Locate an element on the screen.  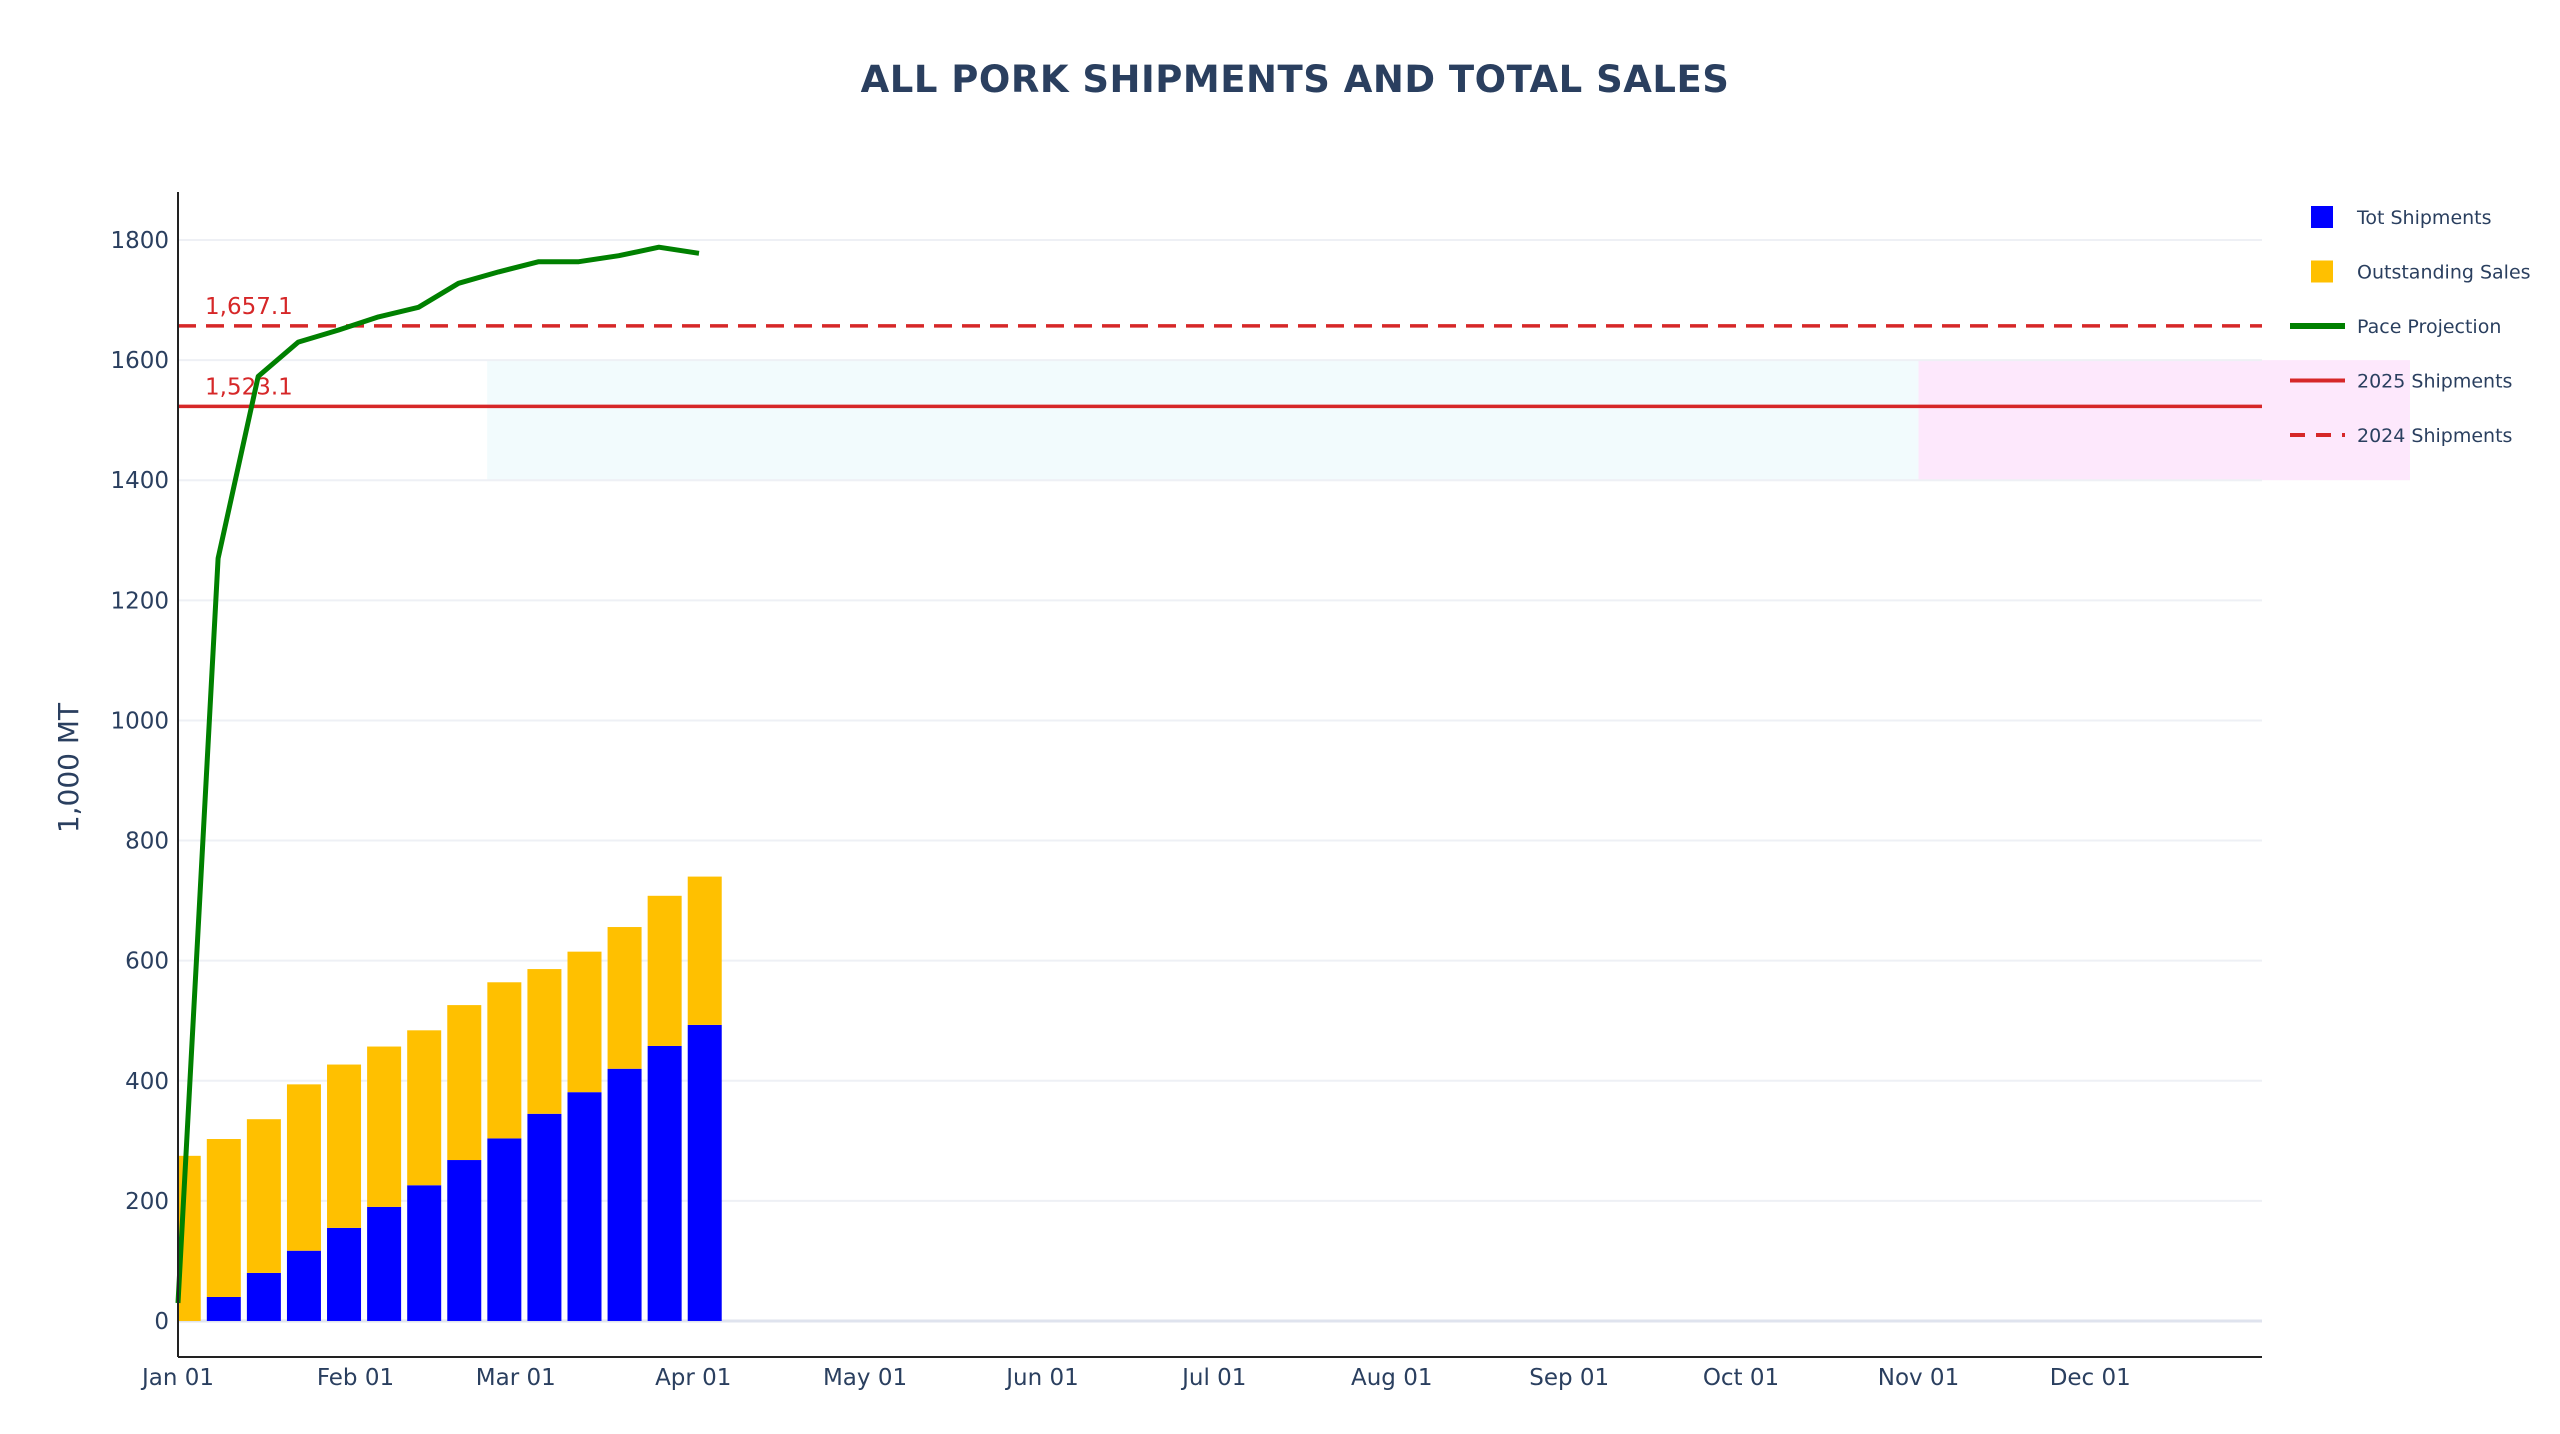
x-tick-label: Sep 01 is located at coordinates (1569, 1378).